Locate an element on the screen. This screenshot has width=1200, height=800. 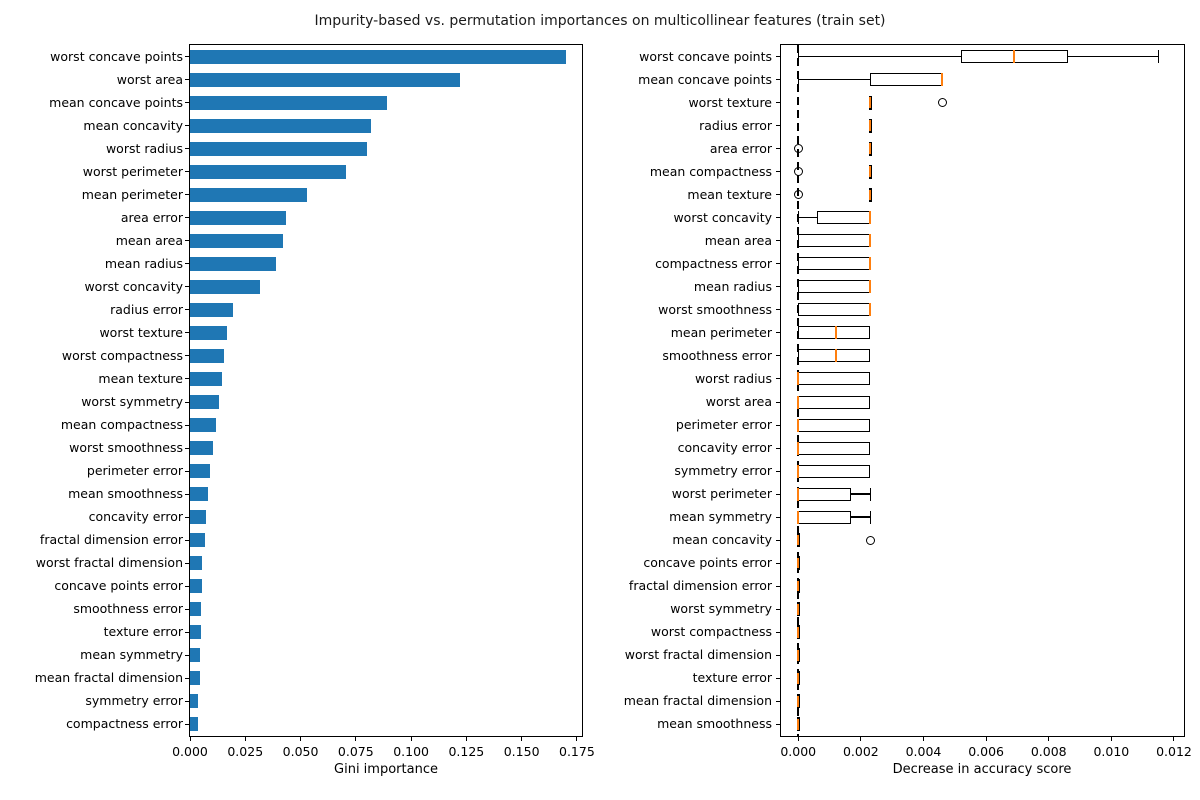
x-tick-label: 0.050 is located at coordinates (300, 751).